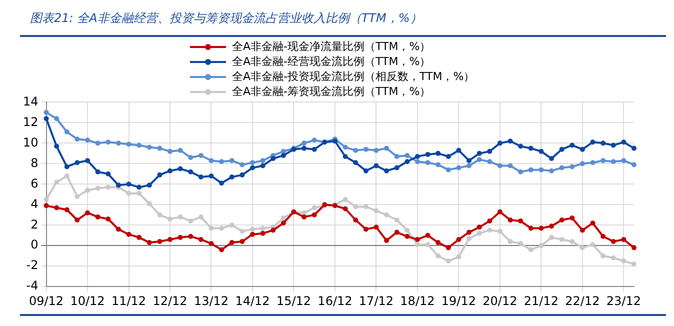 This screenshot has width=674, height=326. Describe the element at coordinates (252, 301) in the screenshot. I see `x-tick-label: 14/12` at that location.